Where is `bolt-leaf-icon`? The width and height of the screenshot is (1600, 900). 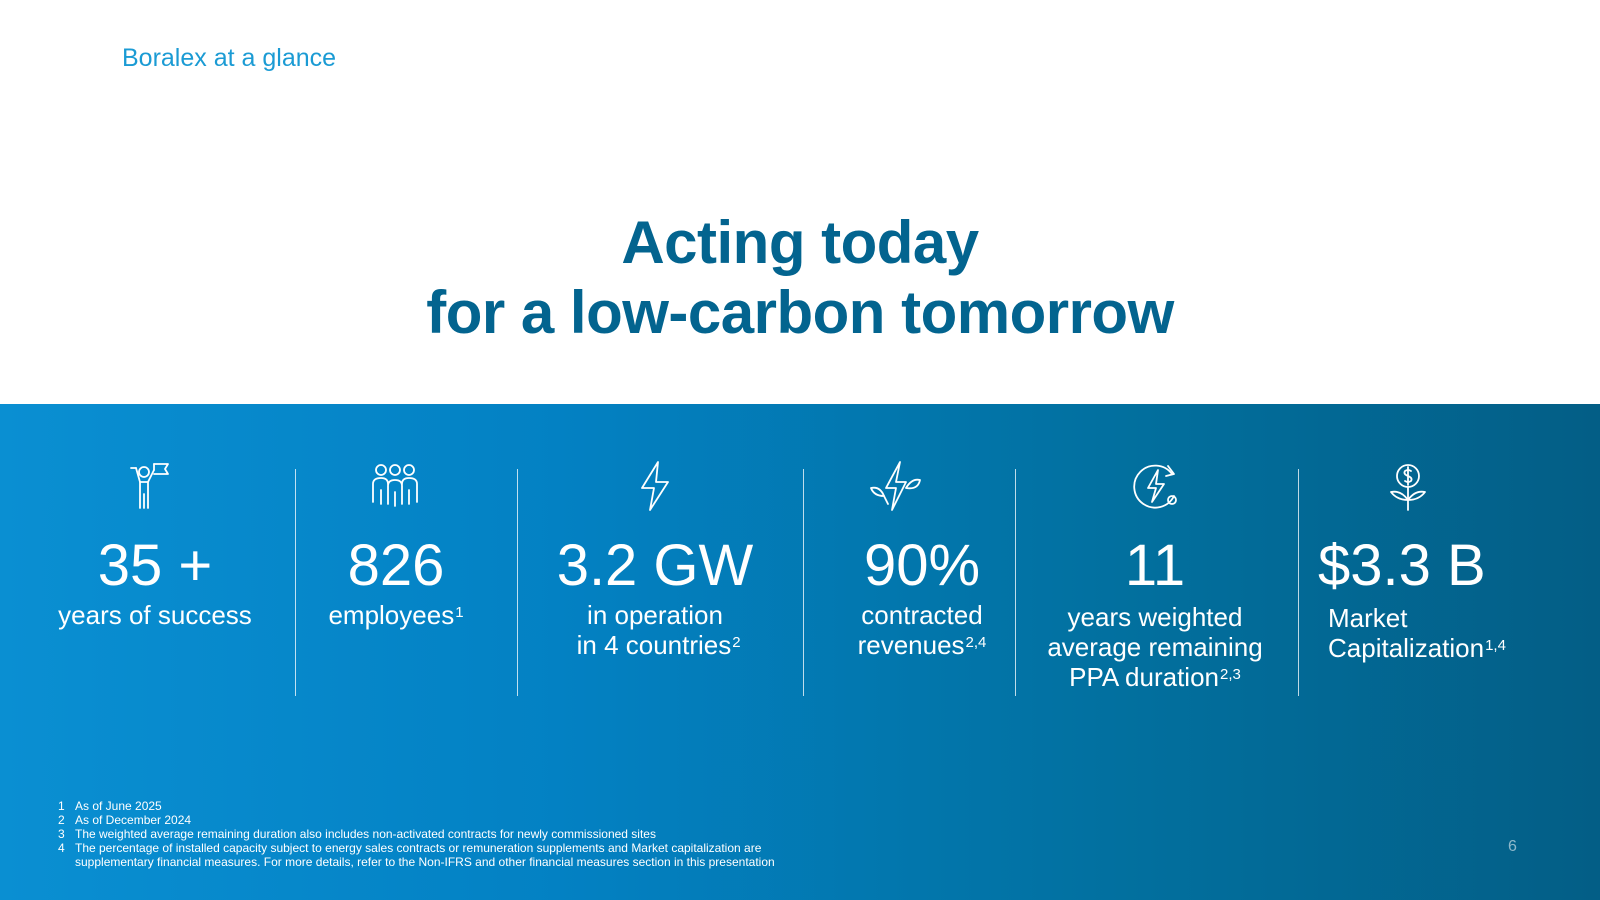 bolt-leaf-icon is located at coordinates (895, 487).